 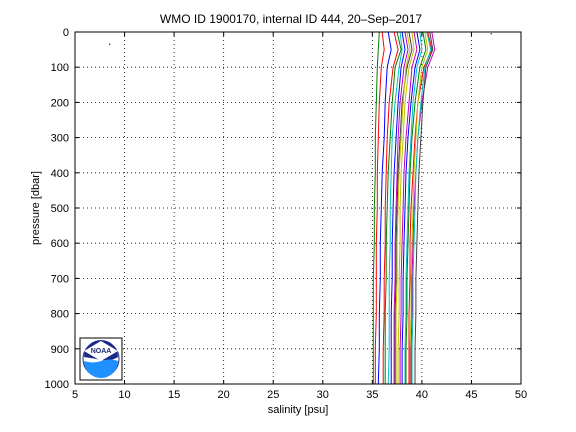 I want to click on x-axis-label: salinity [psu], so click(x=298, y=410).